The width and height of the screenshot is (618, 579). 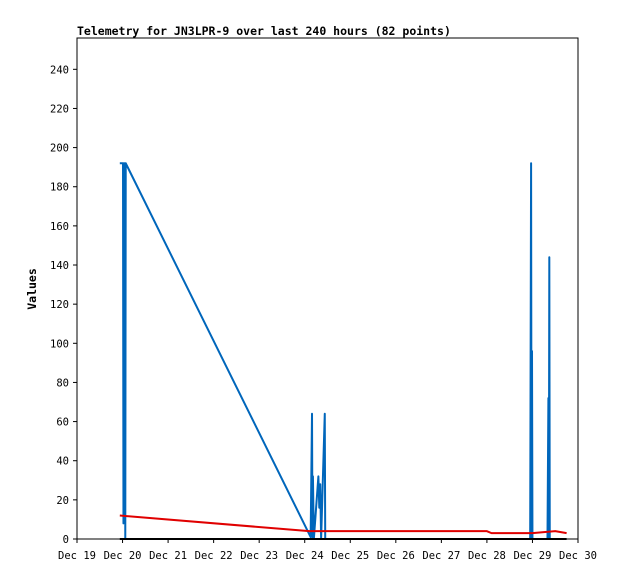 What do you see at coordinates (168, 556) in the screenshot?
I see `x-tick-label: Dec 21` at bounding box center [168, 556].